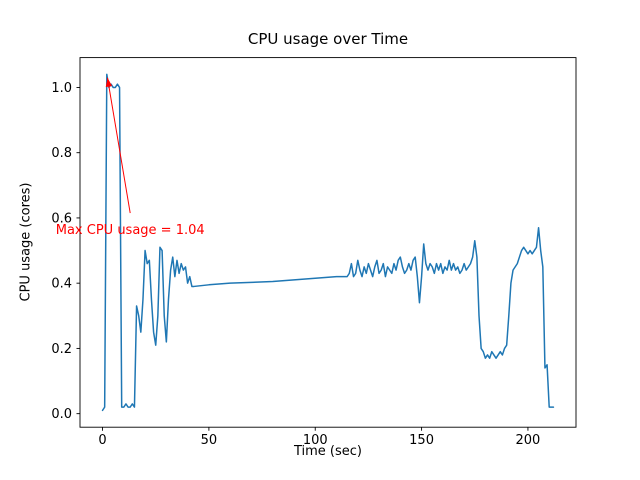 The image size is (640, 480). What do you see at coordinates (528, 440) in the screenshot?
I see `svg-text: 200` at bounding box center [528, 440].